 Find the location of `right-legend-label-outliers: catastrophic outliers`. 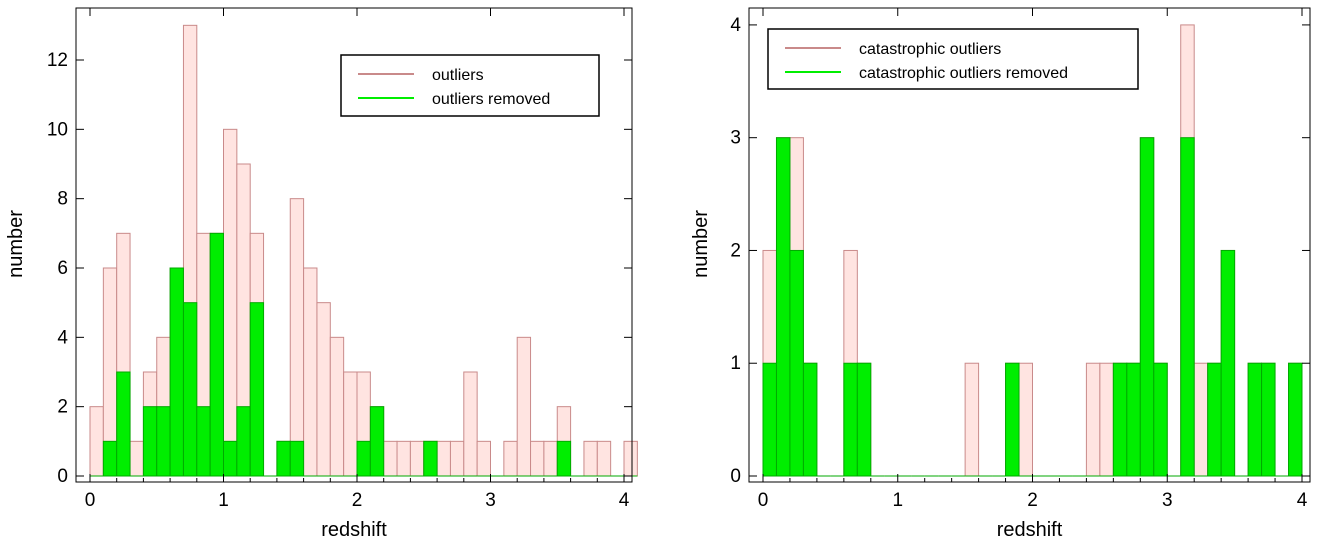

right-legend-label-outliers: catastrophic outliers is located at coordinates (930, 49).